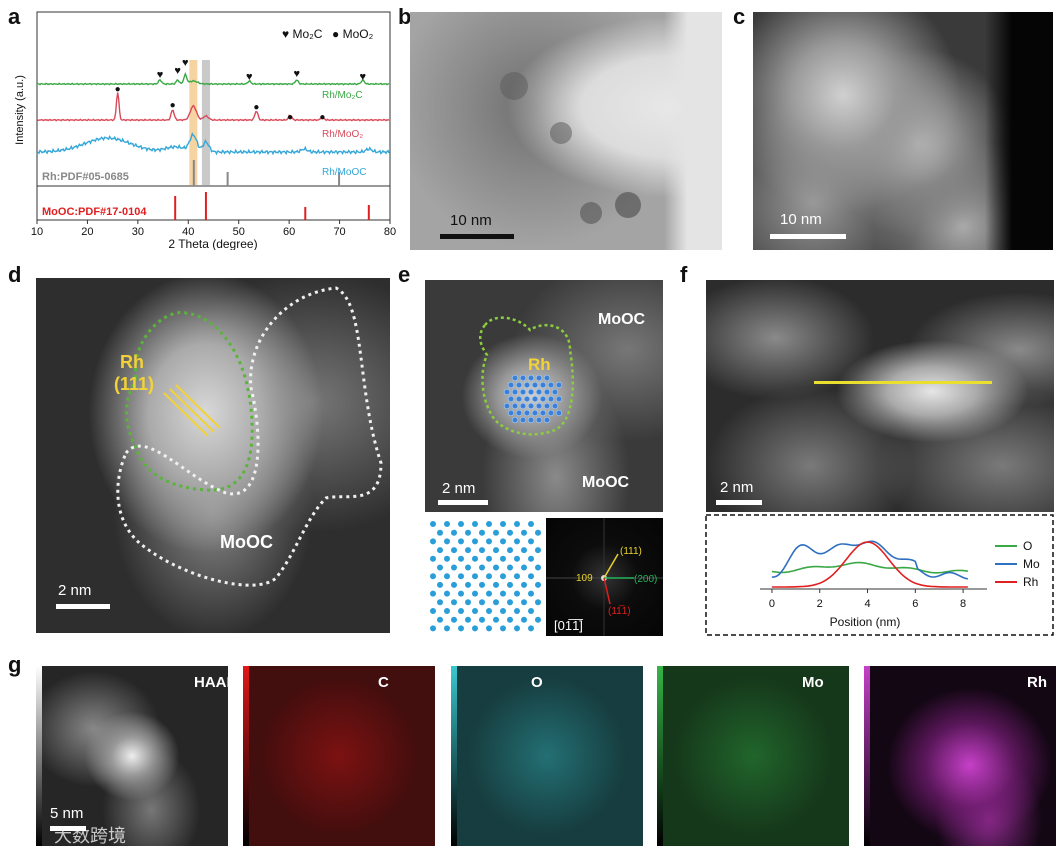  What do you see at coordinates (15, 274) in the screenshot?
I see `panel-letter-d: d` at bounding box center [15, 274].